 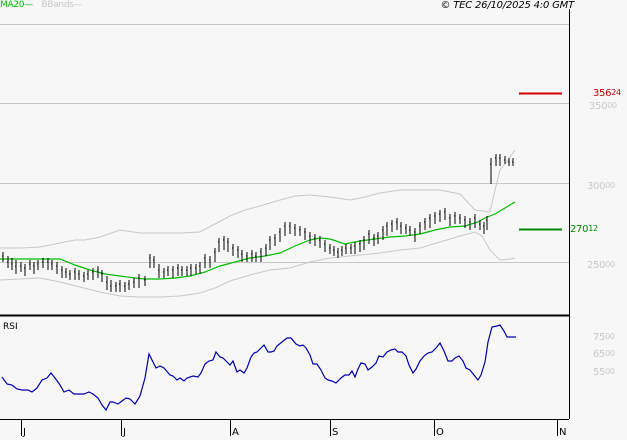 What do you see at coordinates (235, 432) in the screenshot?
I see `x-tick-aug: A` at bounding box center [235, 432].